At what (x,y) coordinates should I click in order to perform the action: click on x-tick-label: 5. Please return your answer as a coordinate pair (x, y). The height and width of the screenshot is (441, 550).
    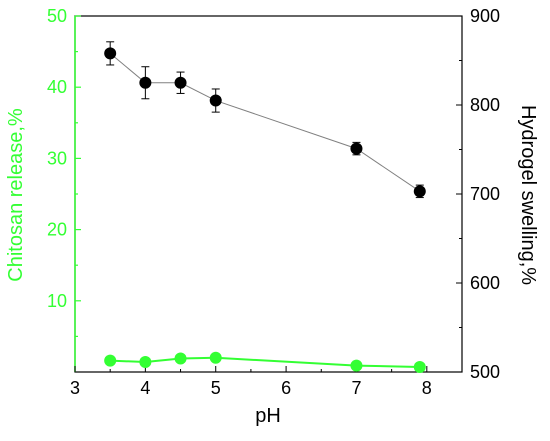
    Looking at the image, I should click on (216, 388).